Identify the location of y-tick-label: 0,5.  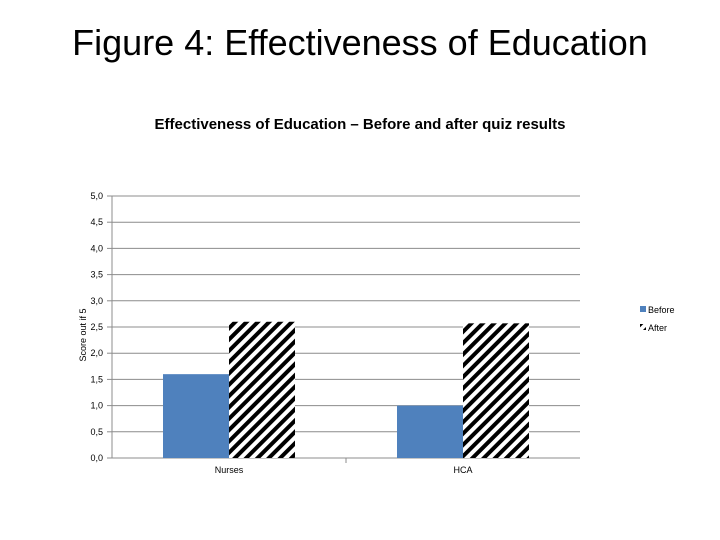
(96, 432).